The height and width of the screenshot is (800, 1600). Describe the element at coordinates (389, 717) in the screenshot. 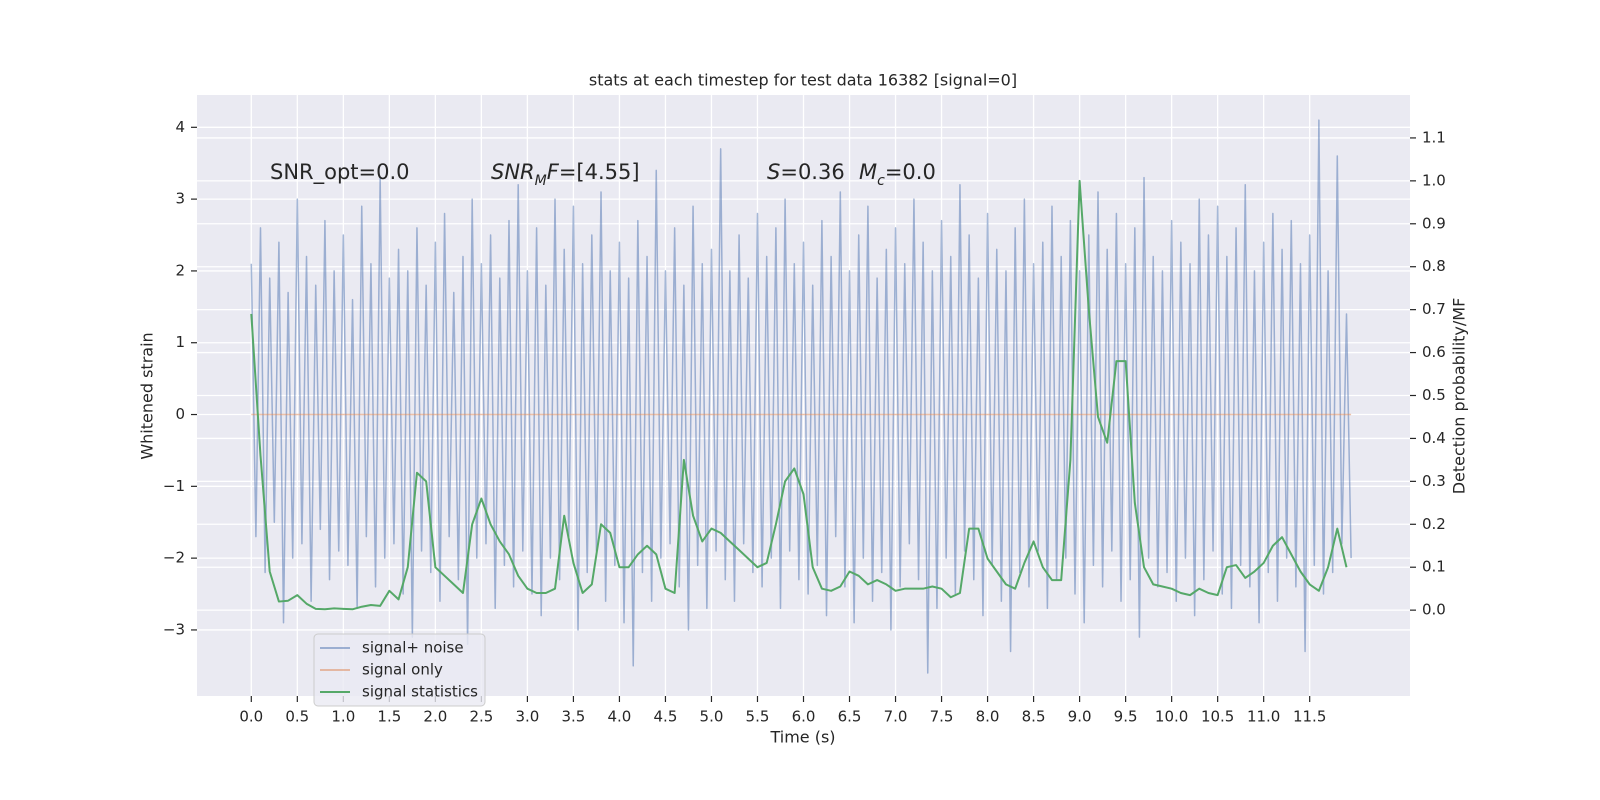

I see `x-tick-label: 1.5` at that location.